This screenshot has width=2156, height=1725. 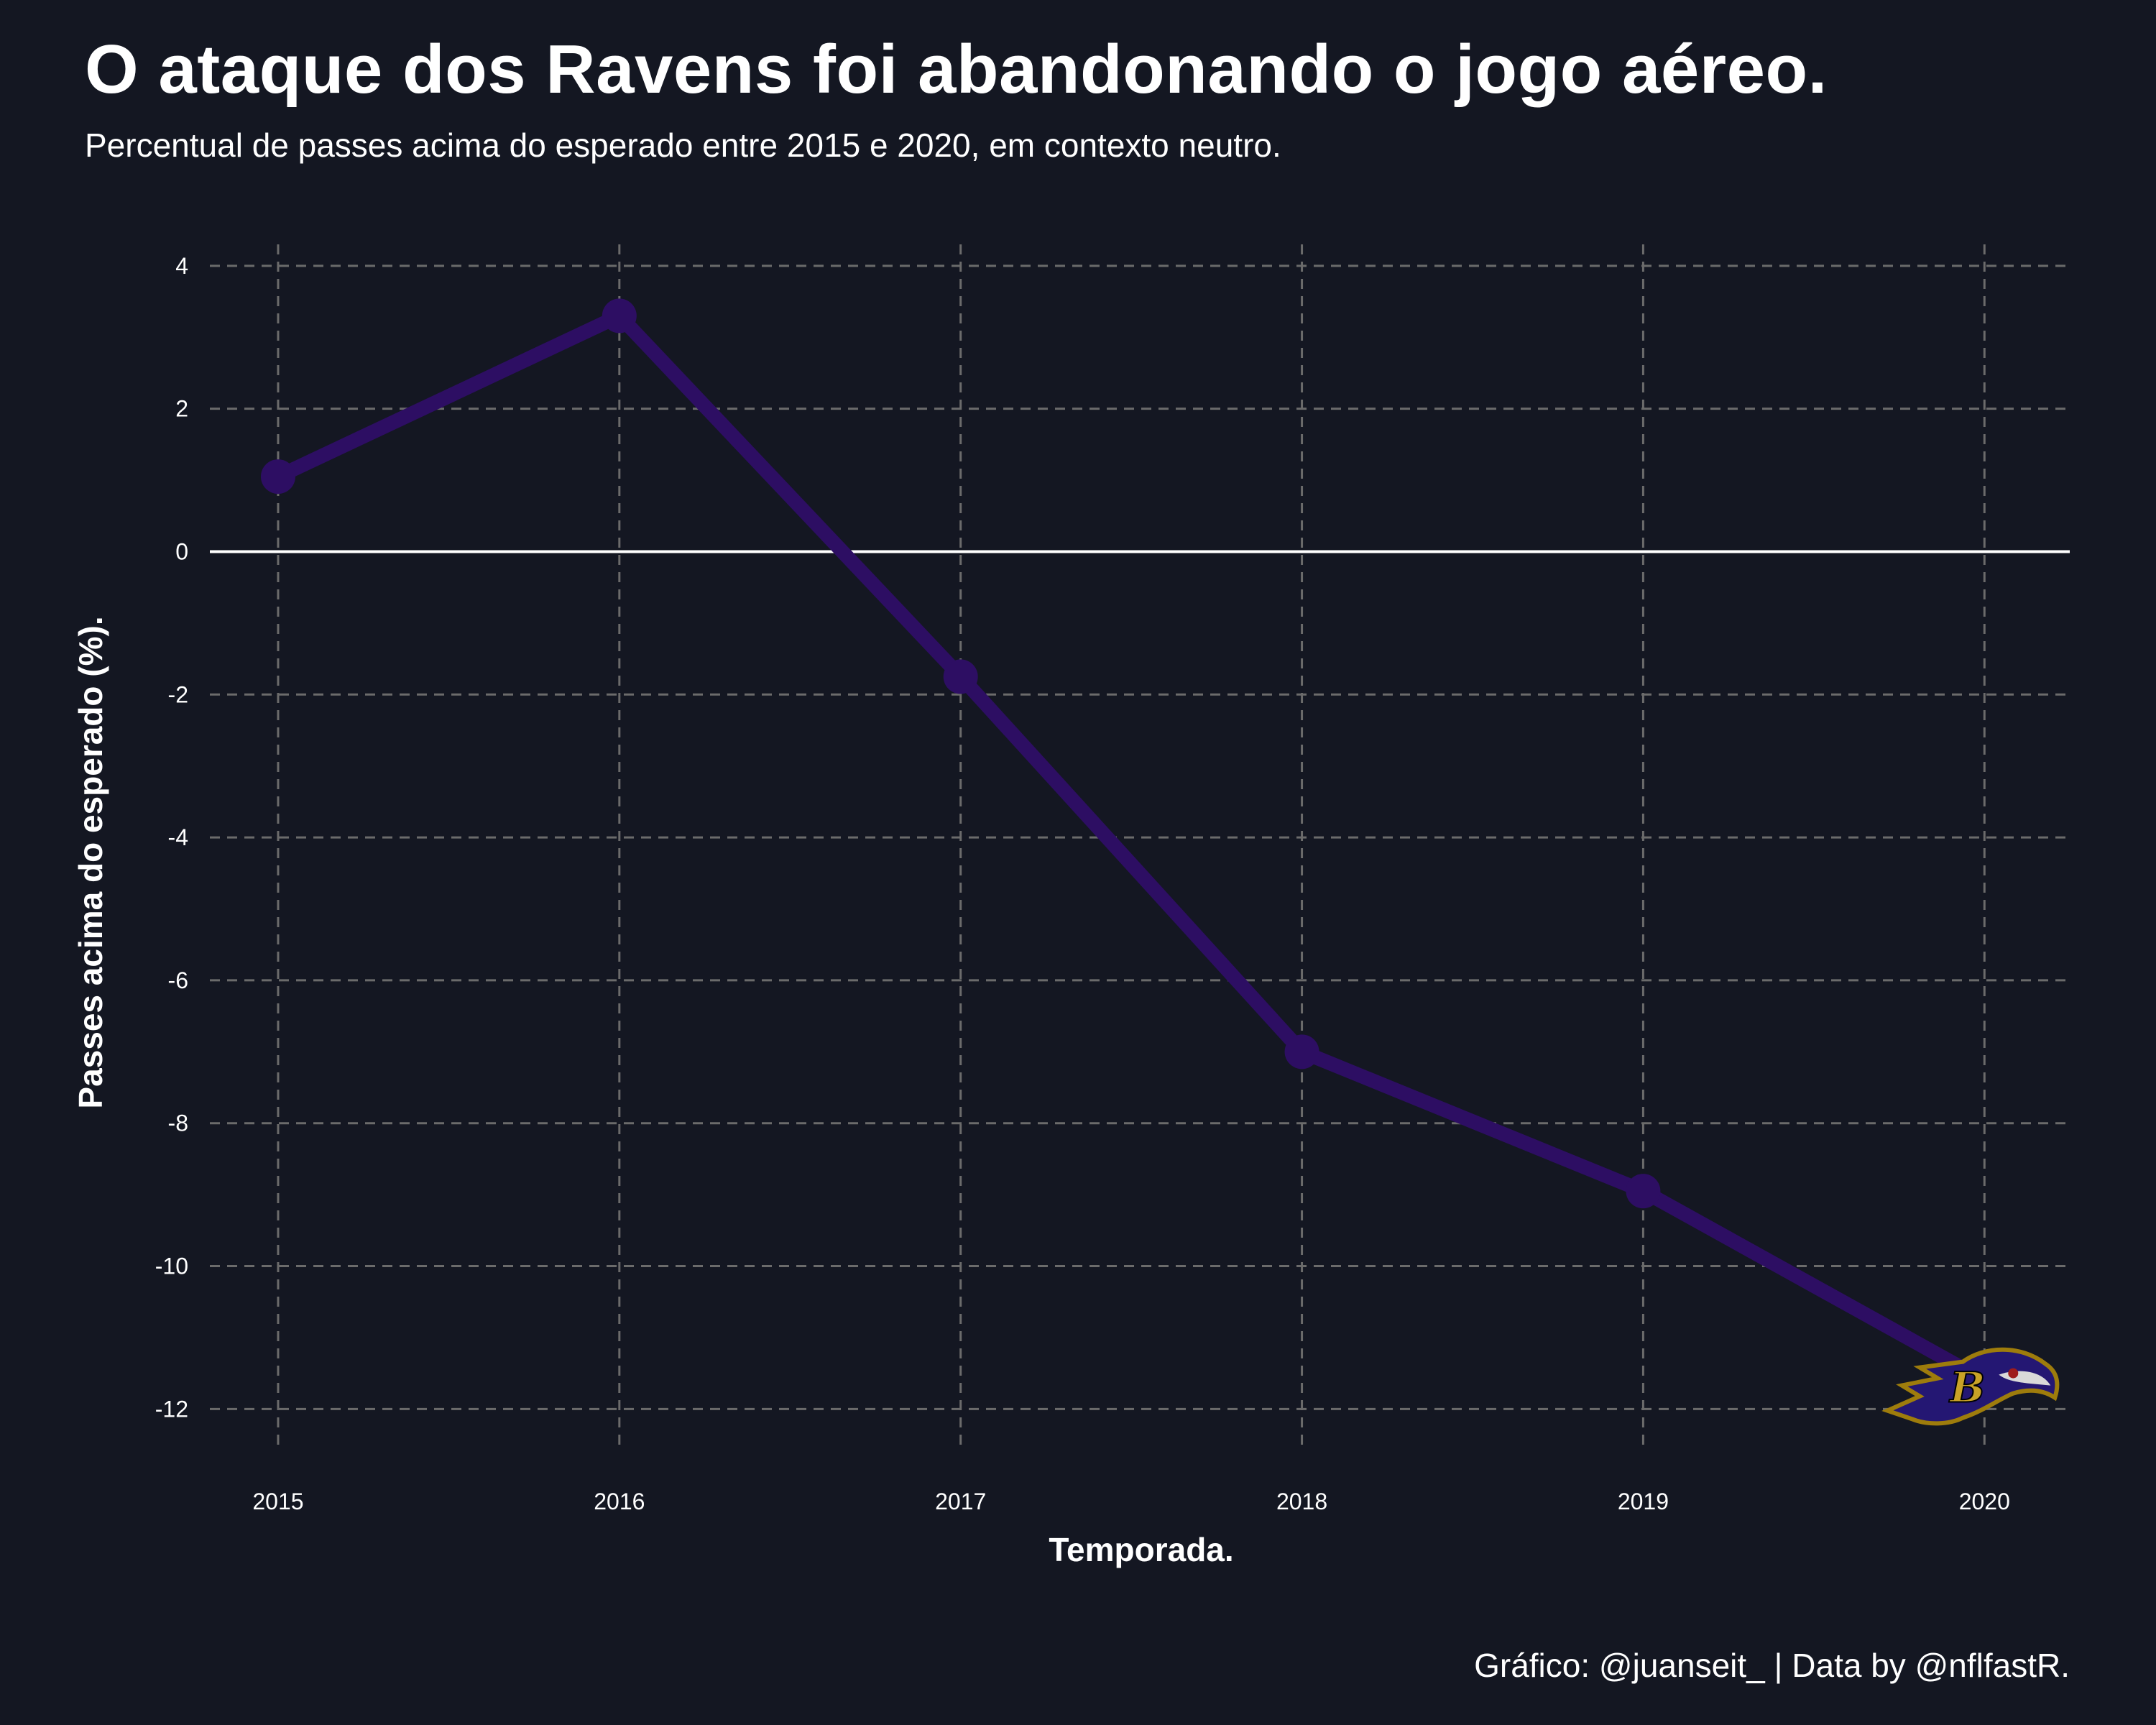 What do you see at coordinates (961, 1501) in the screenshot?
I see `x-tick-label: 2017` at bounding box center [961, 1501].